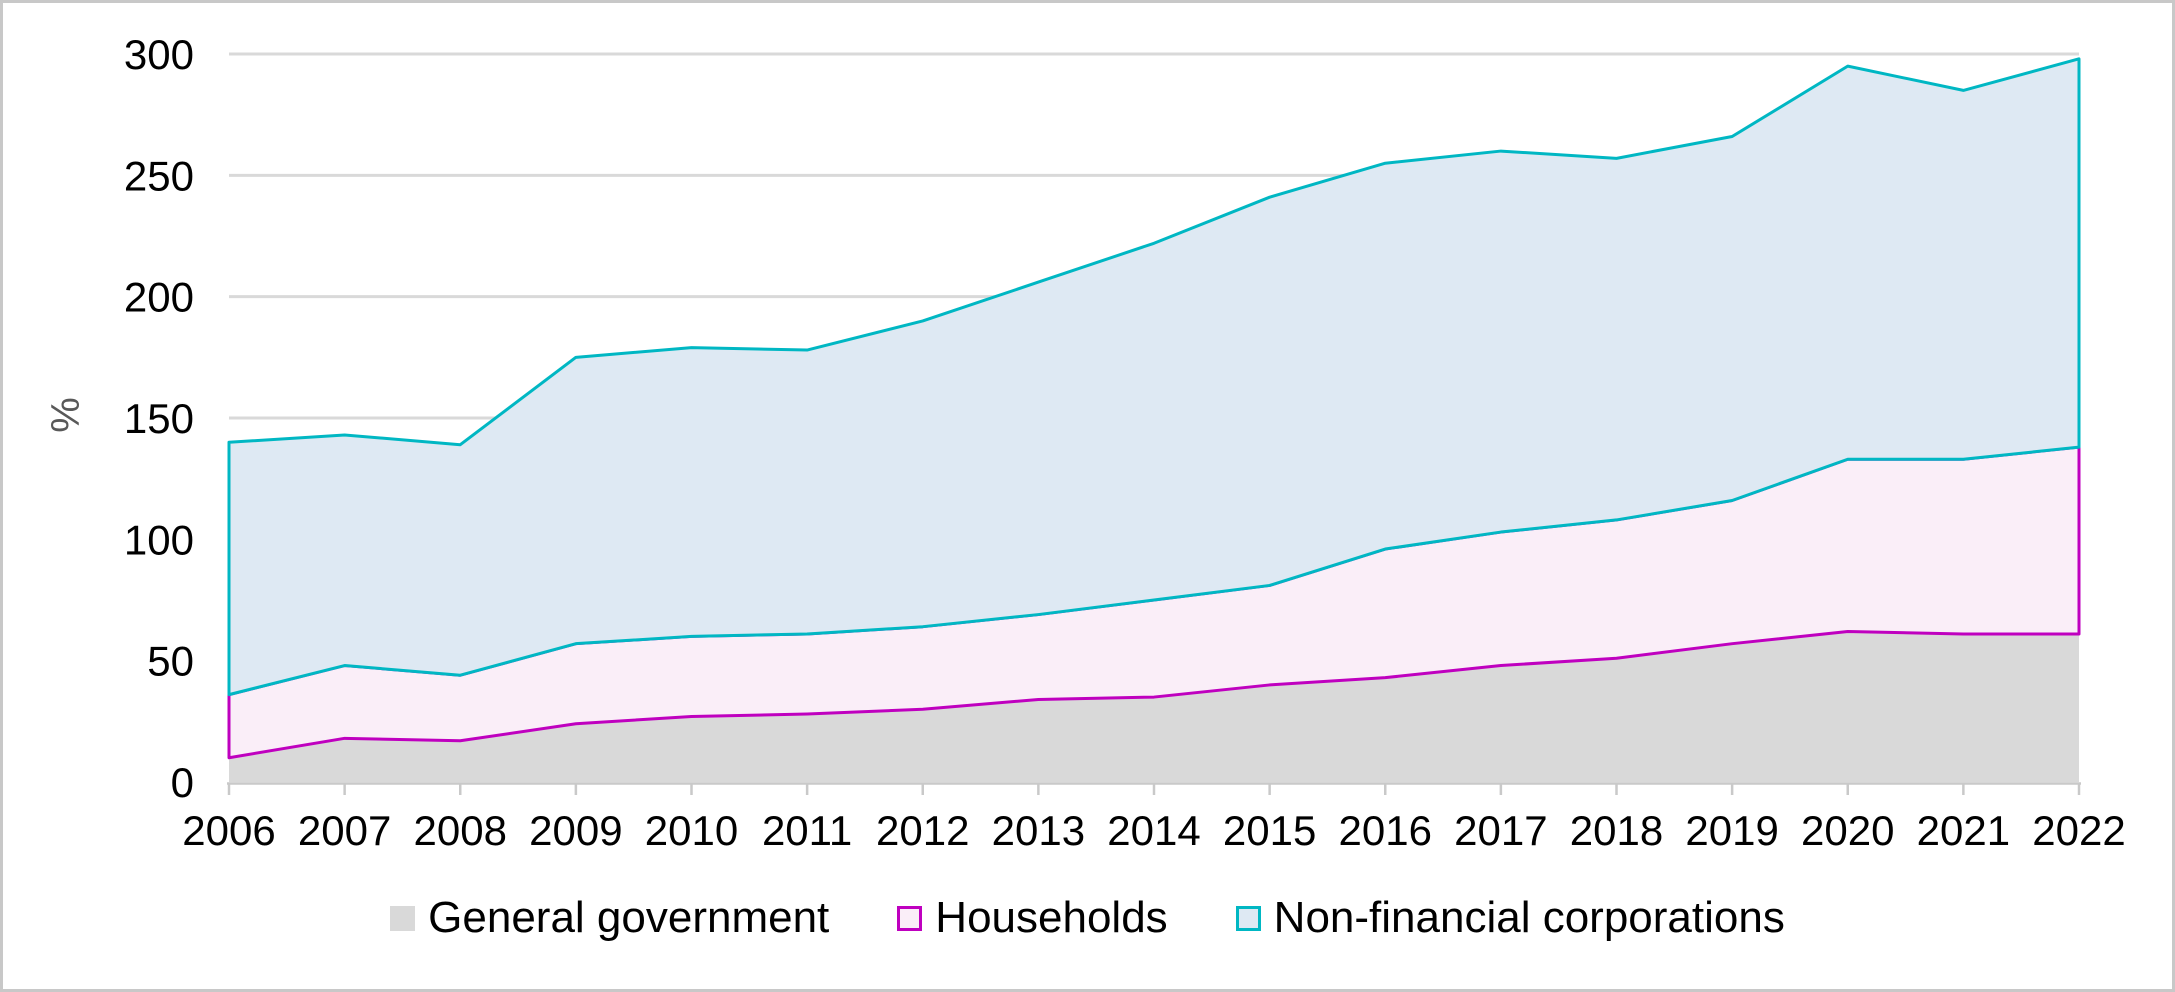 Image resolution: width=2175 pixels, height=992 pixels. What do you see at coordinates (910, 918) in the screenshot?
I see `legend-swatch-households` at bounding box center [910, 918].